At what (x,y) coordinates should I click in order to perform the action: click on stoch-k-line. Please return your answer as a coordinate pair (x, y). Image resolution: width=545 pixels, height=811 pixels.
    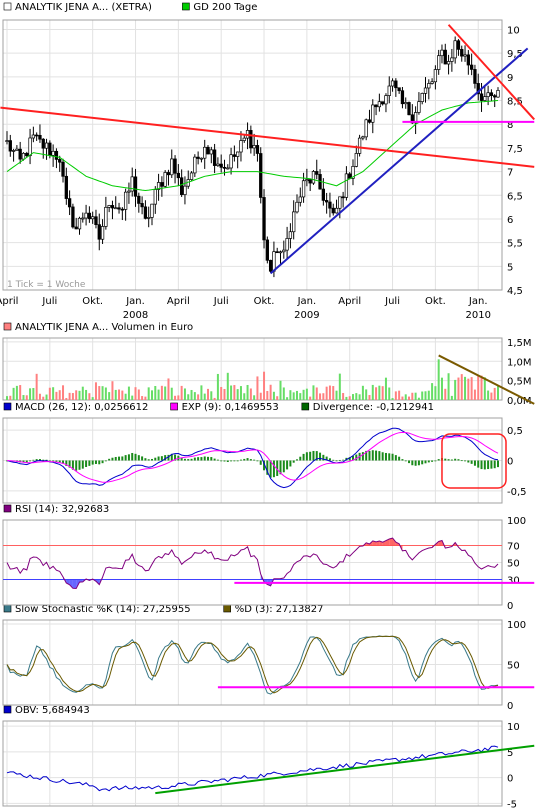
    Looking at the image, I should click on (252, 665).